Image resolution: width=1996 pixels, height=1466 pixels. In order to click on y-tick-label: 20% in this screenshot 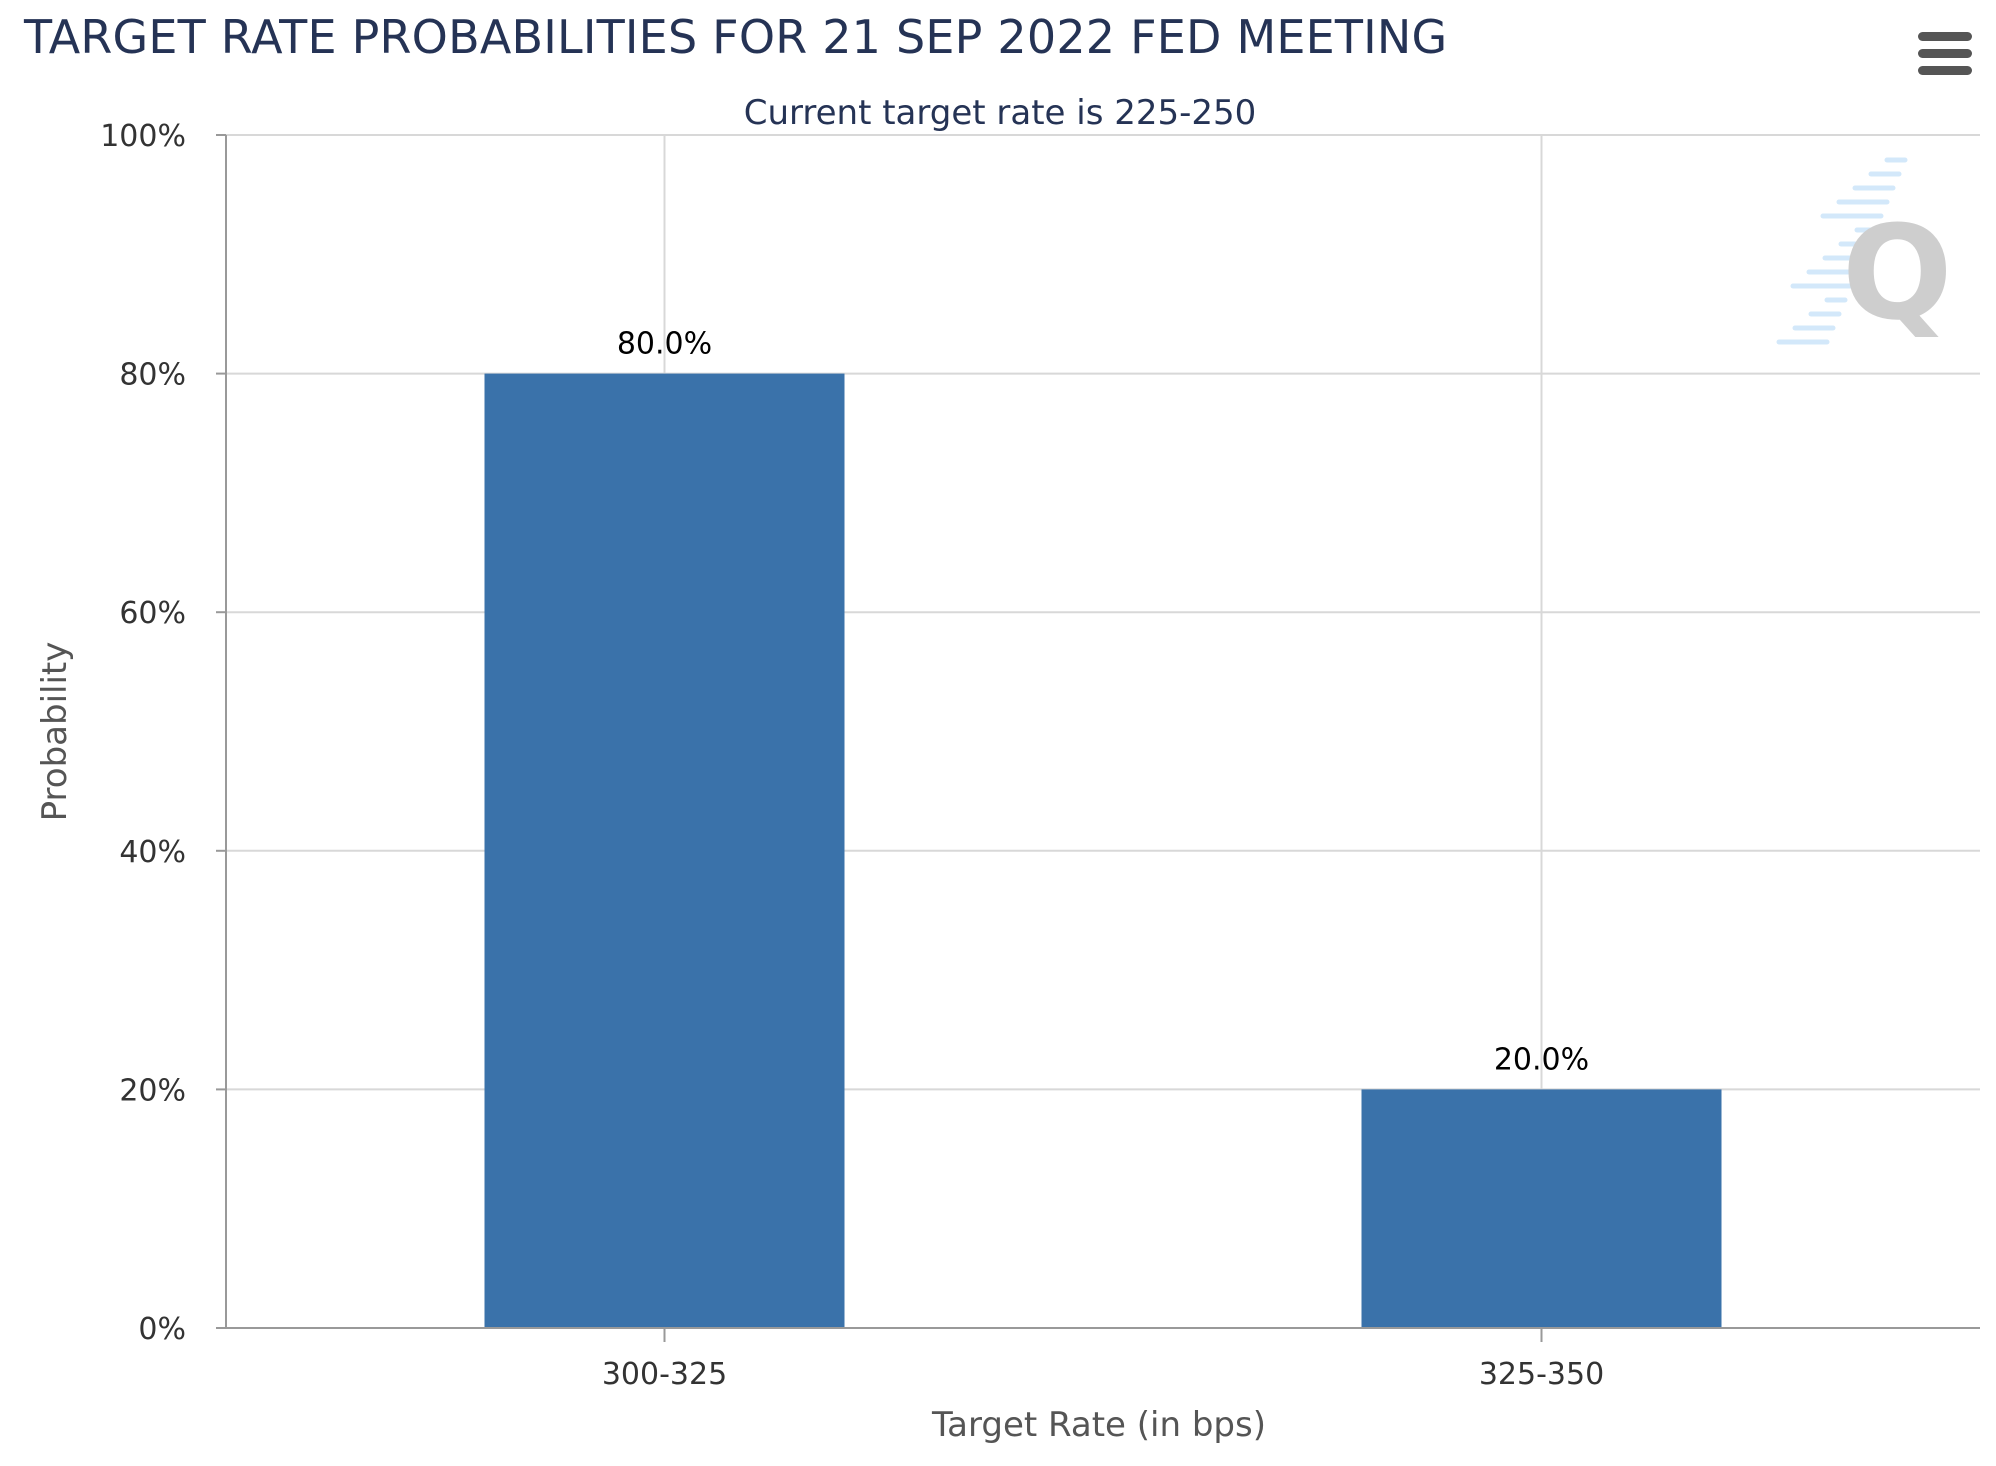, I will do `click(152, 1090)`.